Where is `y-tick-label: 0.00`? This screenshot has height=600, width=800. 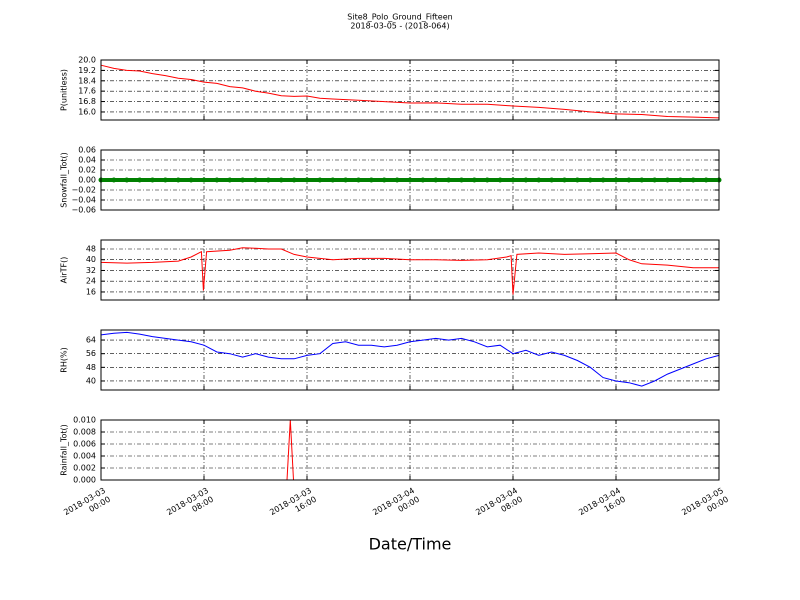 y-tick-label: 0.00 is located at coordinates (87, 180).